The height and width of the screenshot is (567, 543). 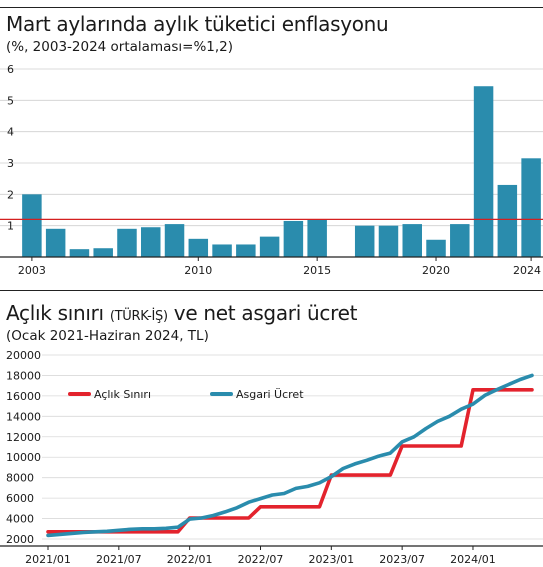 I want to click on bar-2009, so click(x=174, y=240).